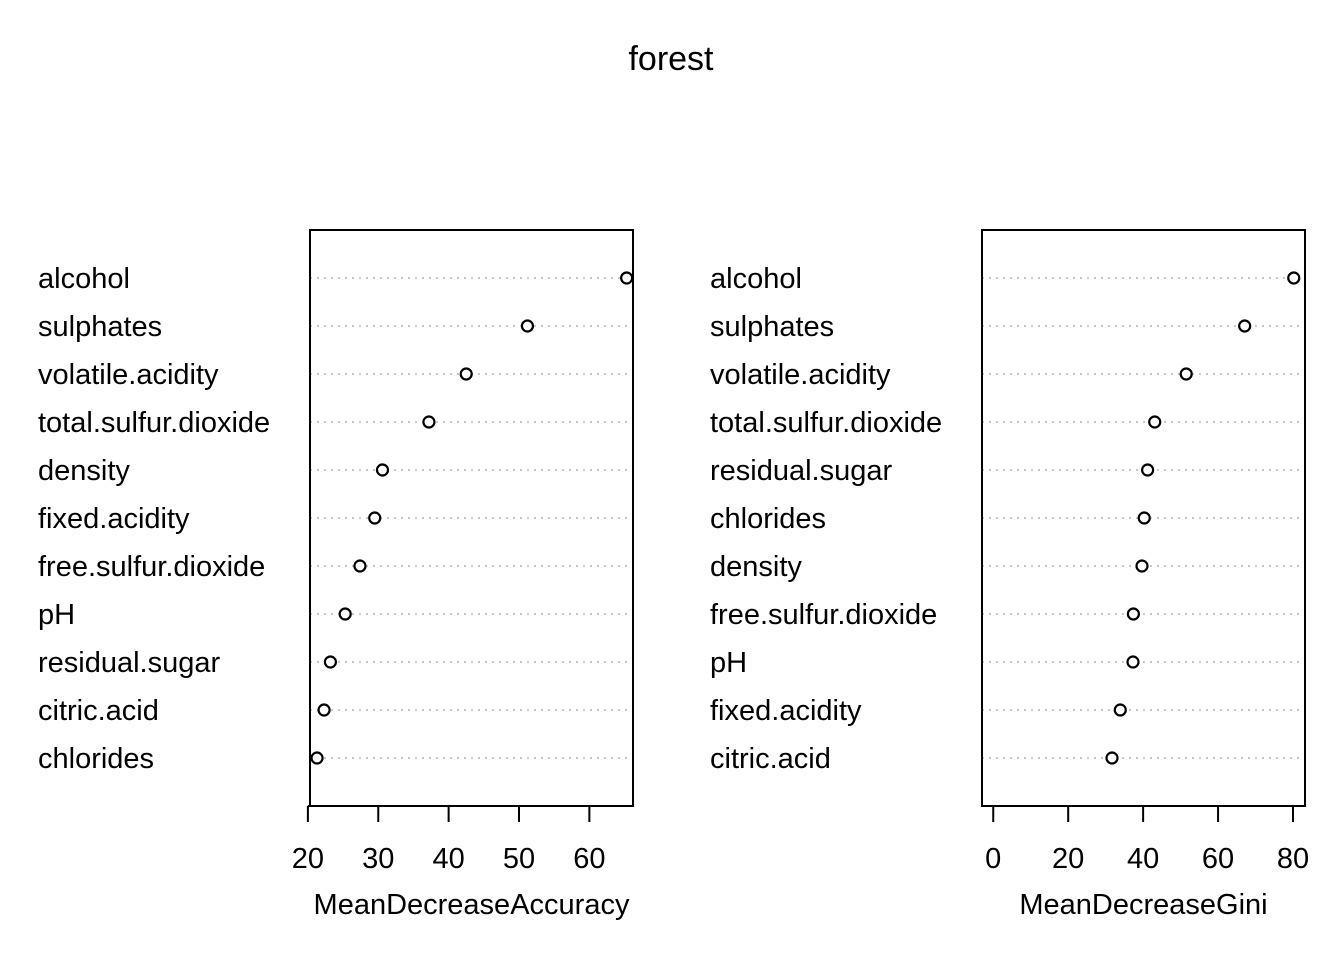 The width and height of the screenshot is (1344, 960). Describe the element at coordinates (589, 859) in the screenshot. I see `x-tick-label-accuracy-60: 60` at that location.